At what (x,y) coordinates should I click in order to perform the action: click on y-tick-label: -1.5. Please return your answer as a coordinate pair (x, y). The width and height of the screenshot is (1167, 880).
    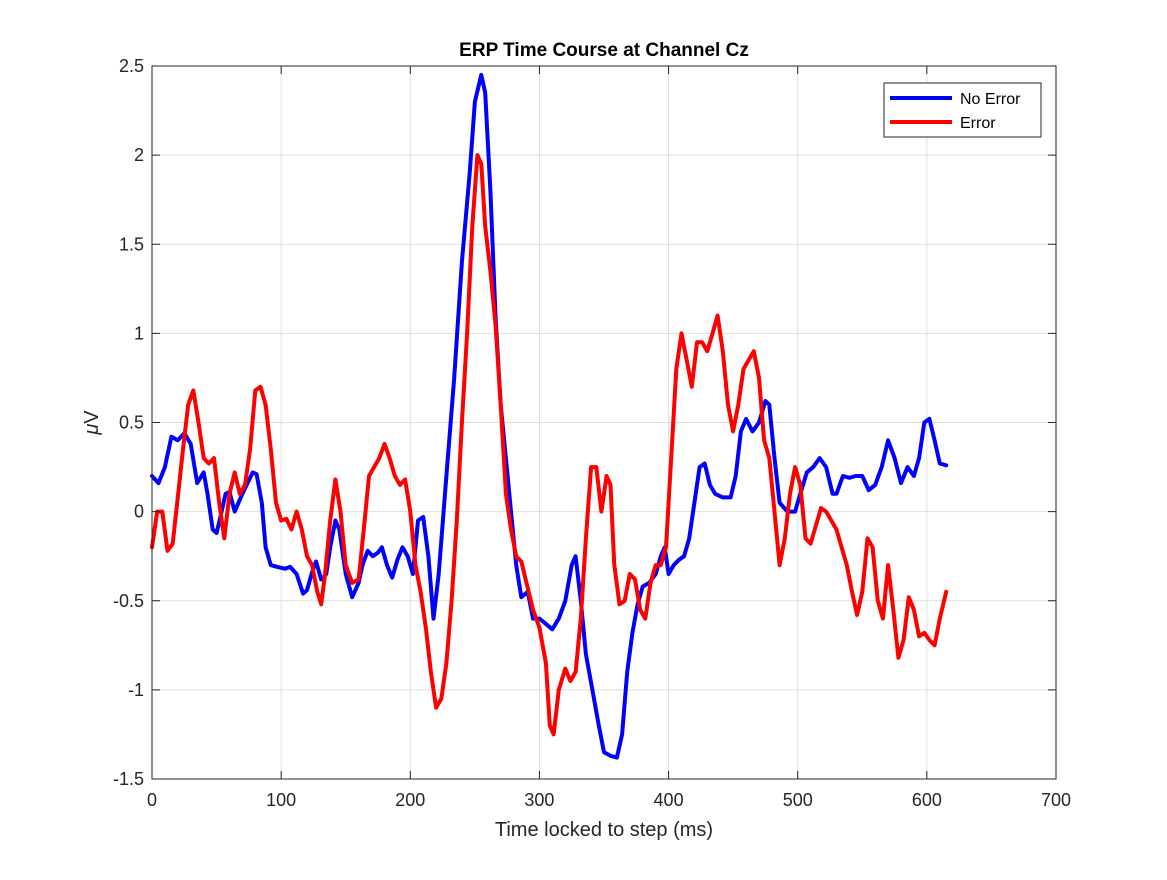
    Looking at the image, I should click on (128, 779).